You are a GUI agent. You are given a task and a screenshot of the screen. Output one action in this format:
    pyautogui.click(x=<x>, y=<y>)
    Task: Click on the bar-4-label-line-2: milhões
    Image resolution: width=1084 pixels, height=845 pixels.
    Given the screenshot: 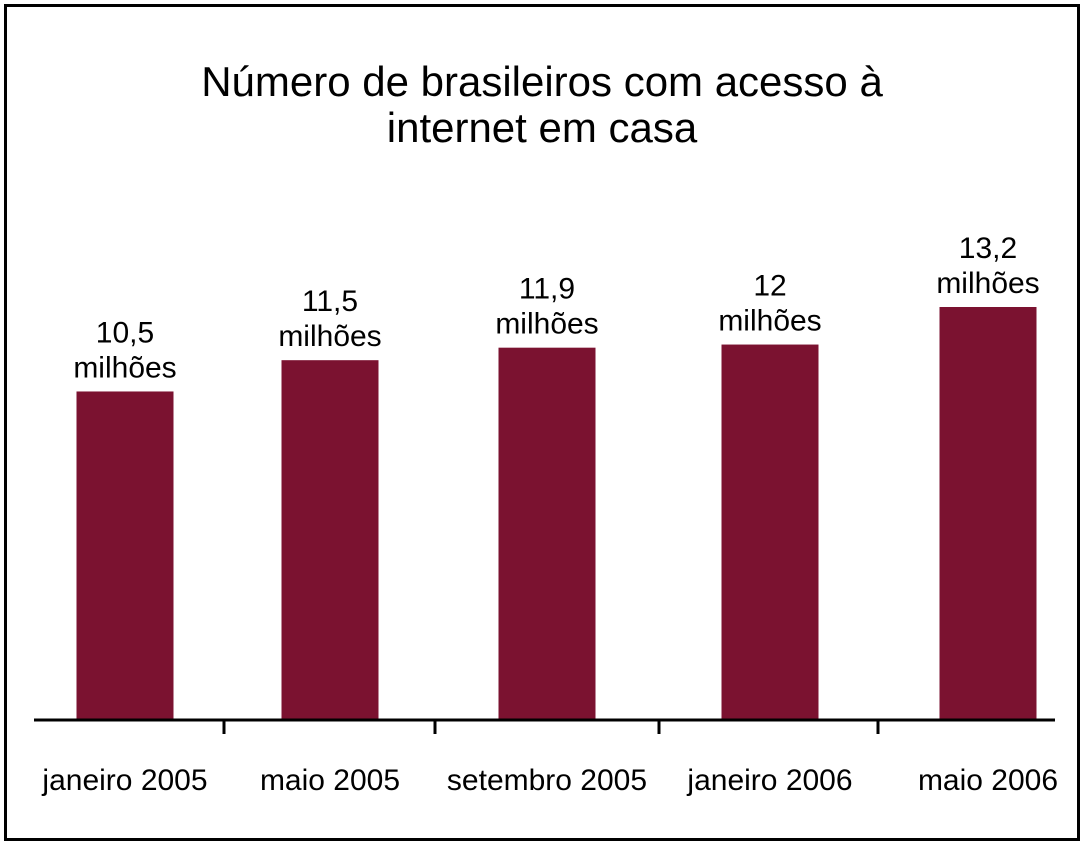 What is the action you would take?
    pyautogui.click(x=769, y=321)
    